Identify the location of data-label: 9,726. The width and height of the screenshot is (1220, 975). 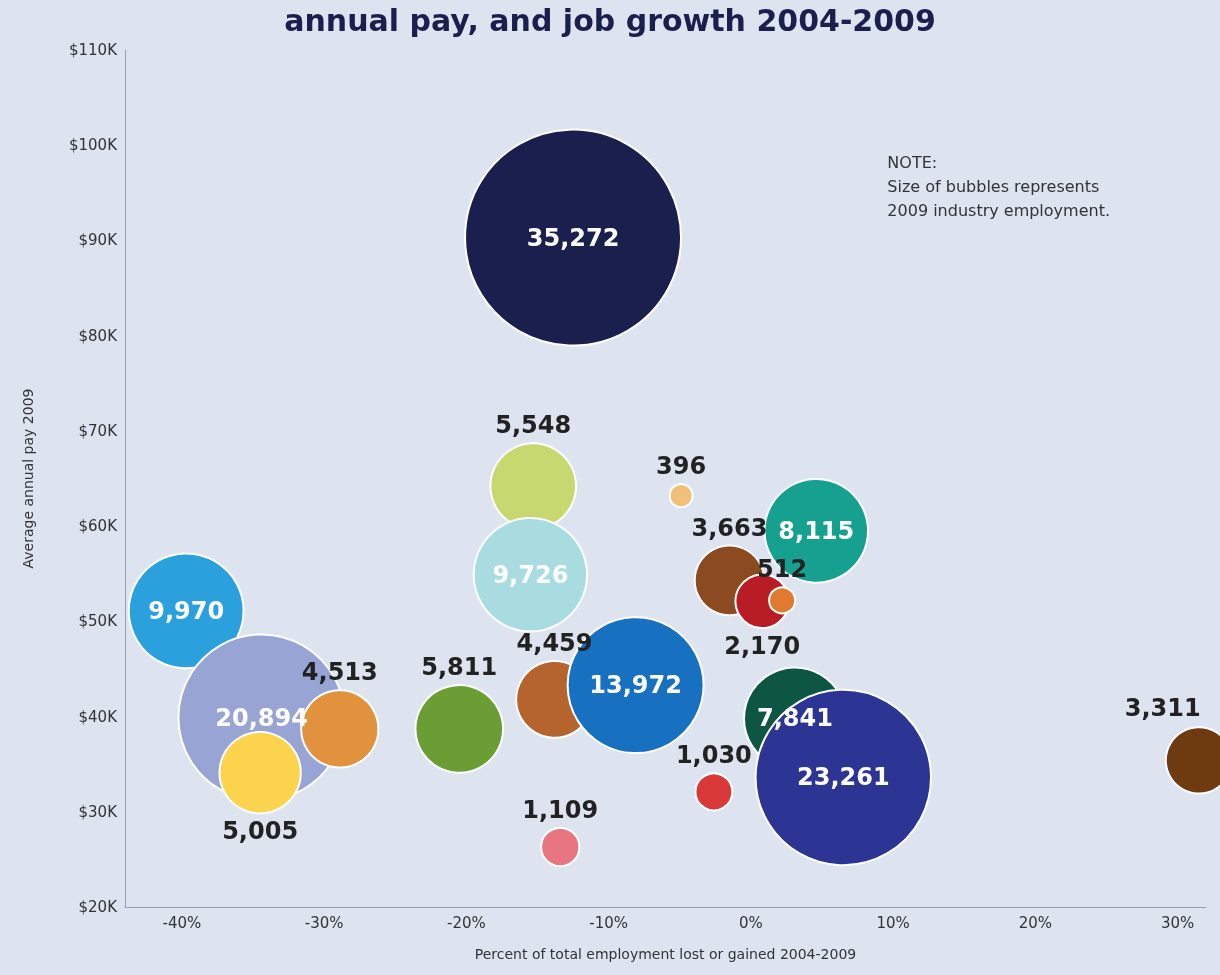
(530, 574).